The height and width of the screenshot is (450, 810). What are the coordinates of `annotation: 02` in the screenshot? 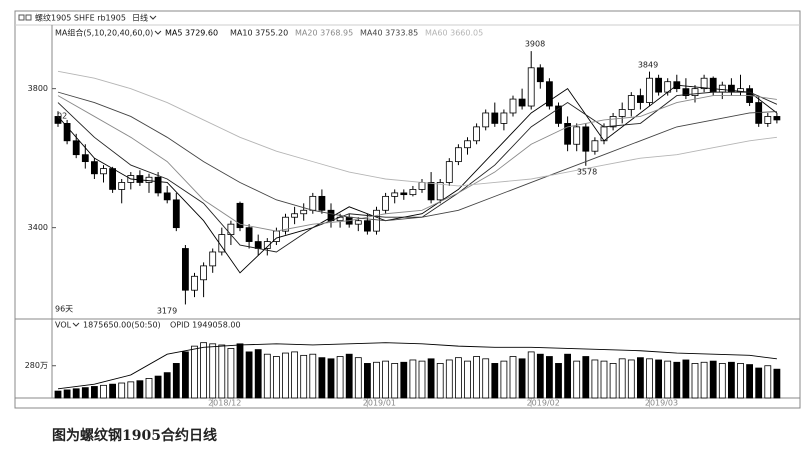 It's located at (62, 116).